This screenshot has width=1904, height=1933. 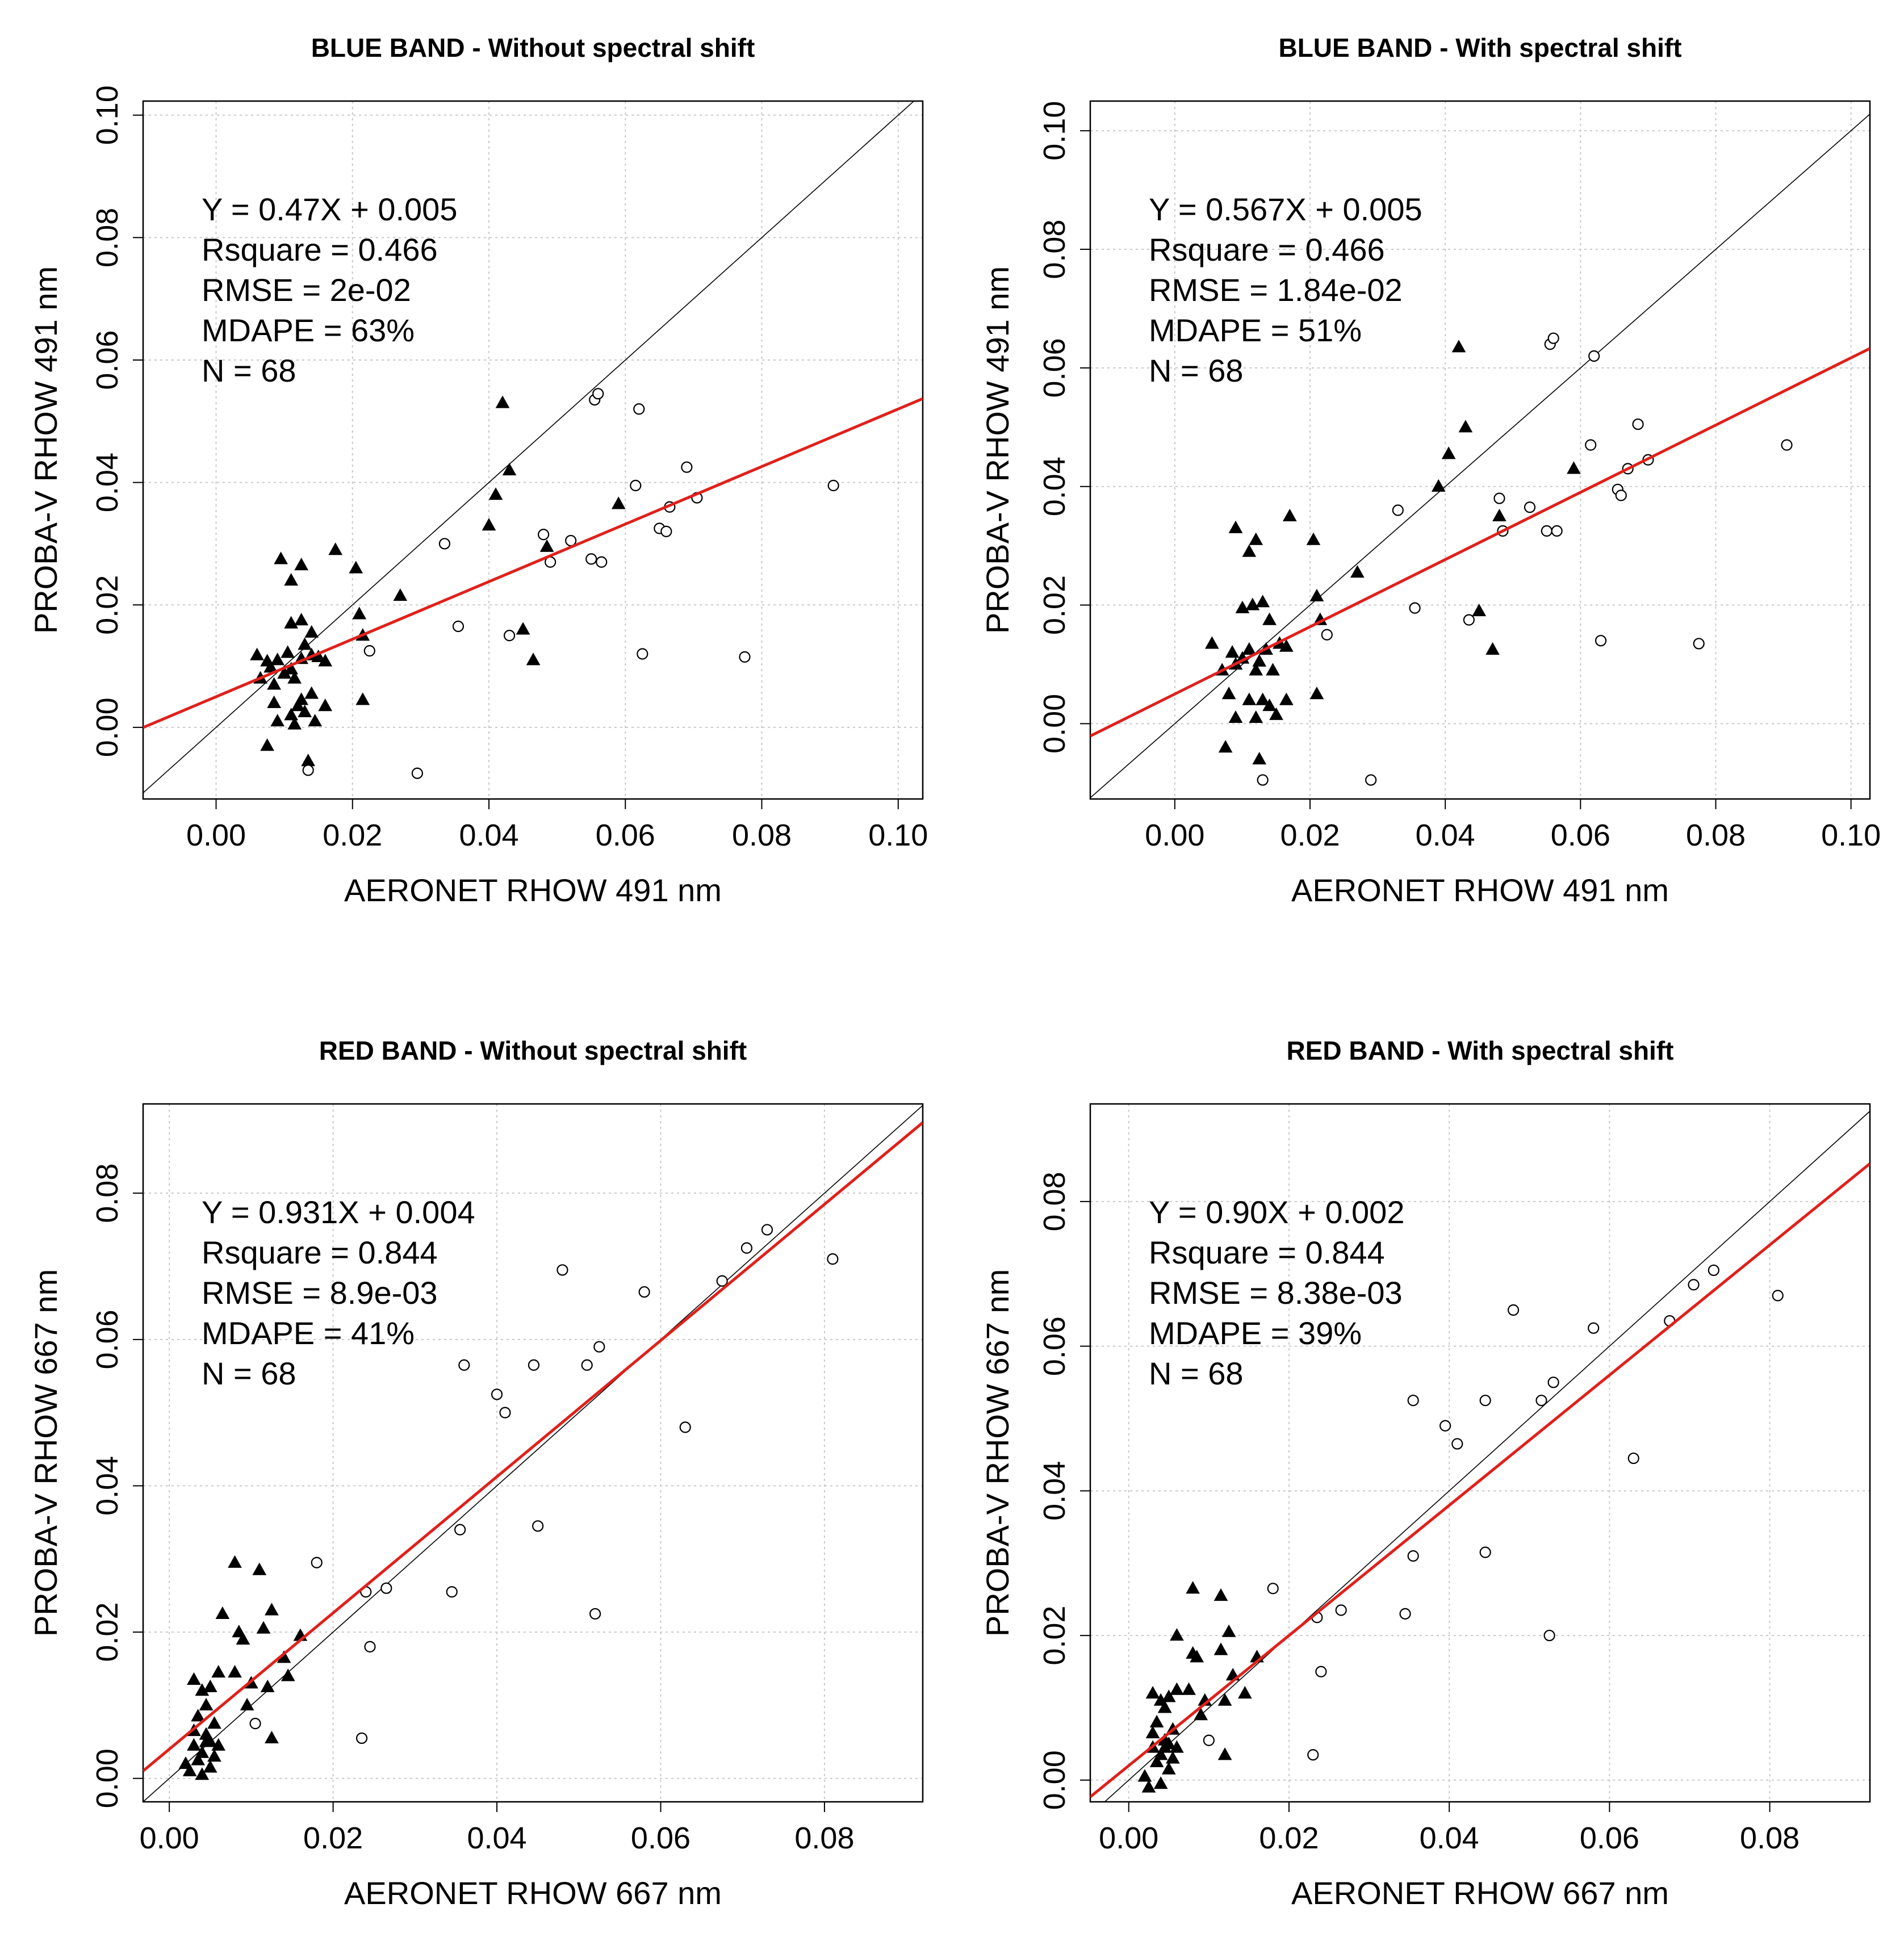 I want to click on stats-line: MDAPE = 41%, so click(x=308, y=1333).